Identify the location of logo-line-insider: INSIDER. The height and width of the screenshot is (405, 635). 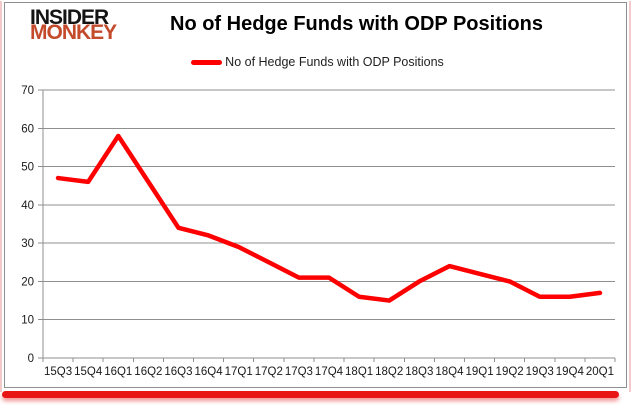
(69, 17).